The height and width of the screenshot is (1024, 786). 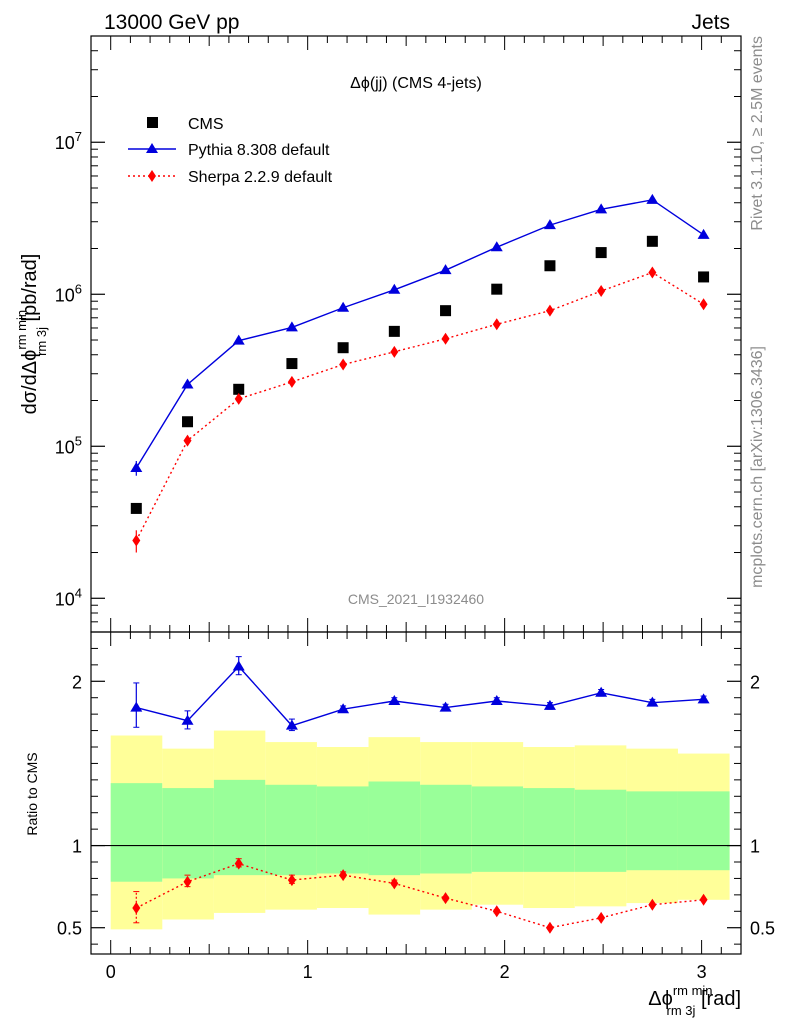 What do you see at coordinates (259, 150) in the screenshot?
I see `legend-pythia-label: Pythia 8.308 default` at bounding box center [259, 150].